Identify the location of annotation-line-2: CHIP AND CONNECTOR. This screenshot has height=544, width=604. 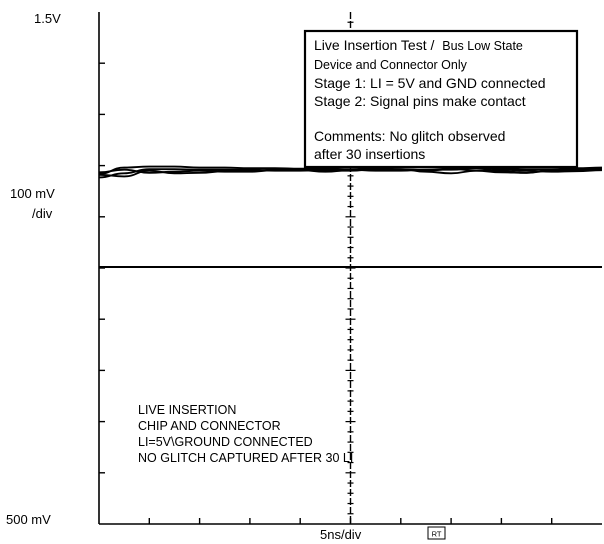
(209, 426).